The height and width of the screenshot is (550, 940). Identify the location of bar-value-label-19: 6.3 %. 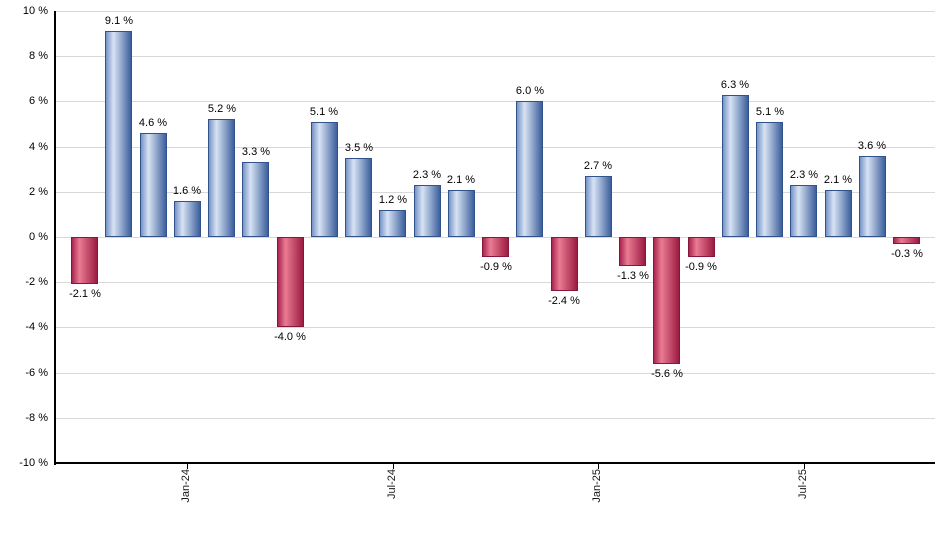
(735, 85).